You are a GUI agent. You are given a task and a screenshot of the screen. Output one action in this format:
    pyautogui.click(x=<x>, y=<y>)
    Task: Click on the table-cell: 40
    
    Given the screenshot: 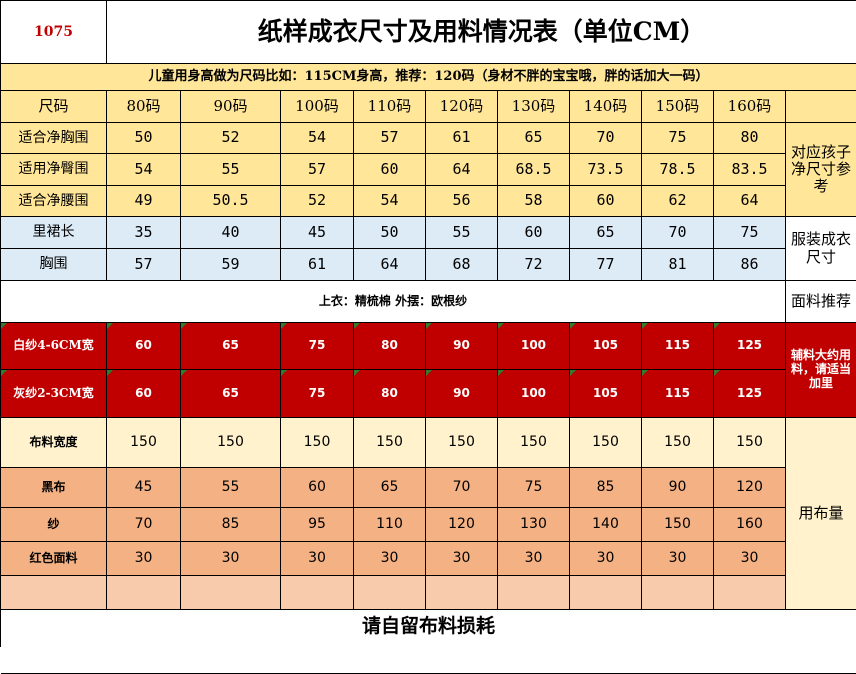 What is the action you would take?
    pyautogui.click(x=231, y=233)
    